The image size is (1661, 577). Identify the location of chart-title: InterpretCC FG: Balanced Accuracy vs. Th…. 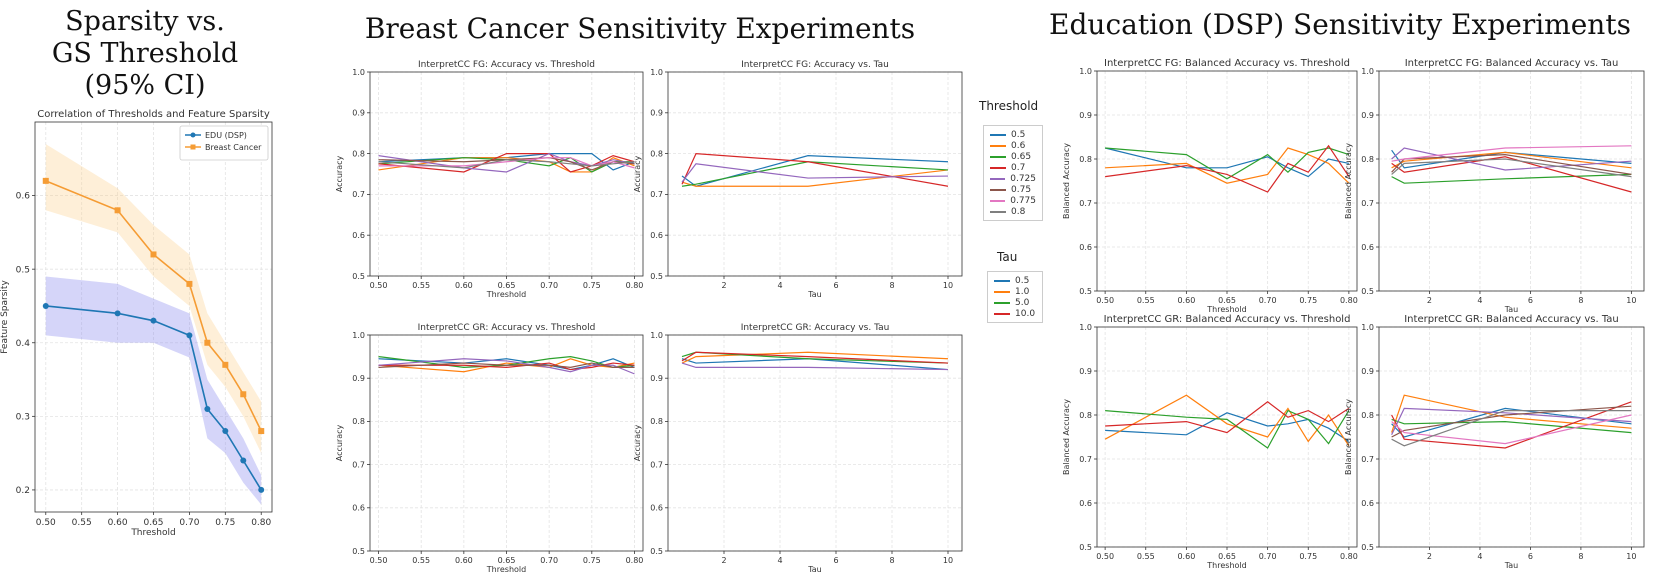
(1227, 63).